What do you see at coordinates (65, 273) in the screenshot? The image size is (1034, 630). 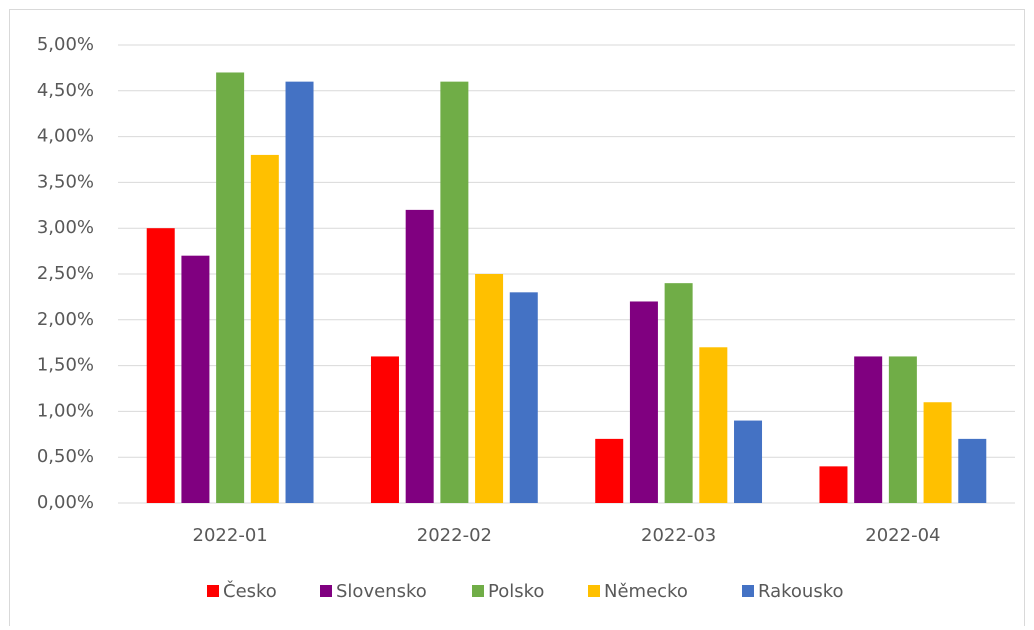 I see `y-tick-label: 2,50%` at bounding box center [65, 273].